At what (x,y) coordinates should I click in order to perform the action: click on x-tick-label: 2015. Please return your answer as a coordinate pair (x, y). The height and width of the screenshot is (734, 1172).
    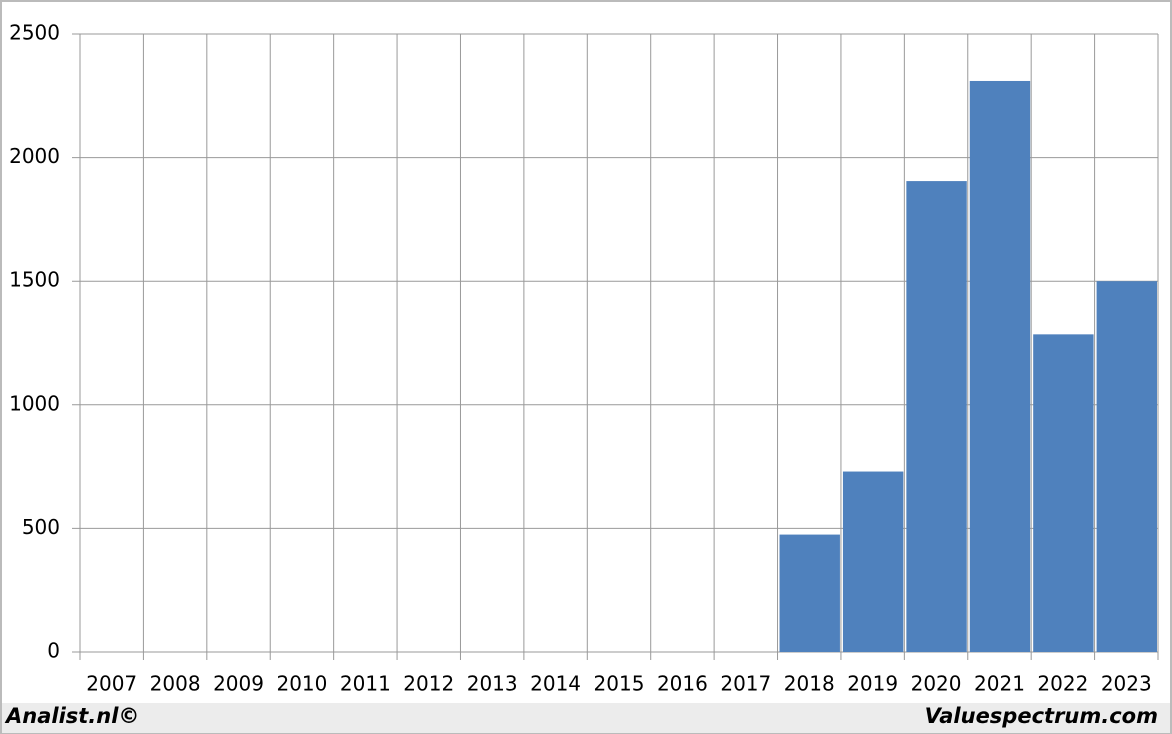
    Looking at the image, I should click on (619, 684).